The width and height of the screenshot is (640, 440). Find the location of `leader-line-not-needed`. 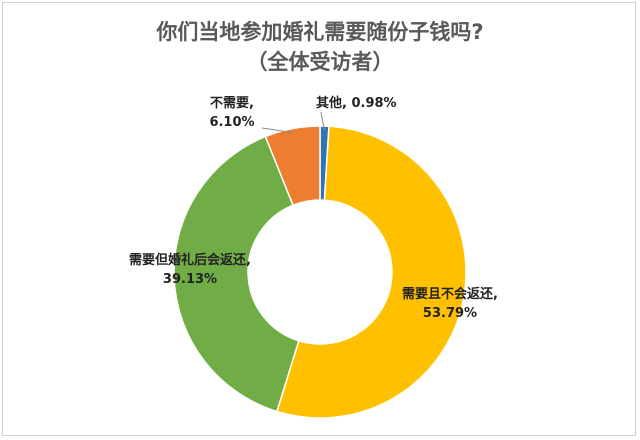

leader-line-not-needed is located at coordinates (277, 130).